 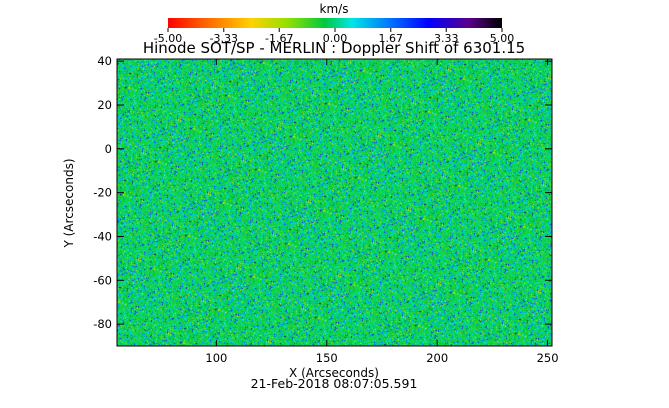 What do you see at coordinates (102, 324) in the screenshot?
I see `y-tick-label: -80` at bounding box center [102, 324].